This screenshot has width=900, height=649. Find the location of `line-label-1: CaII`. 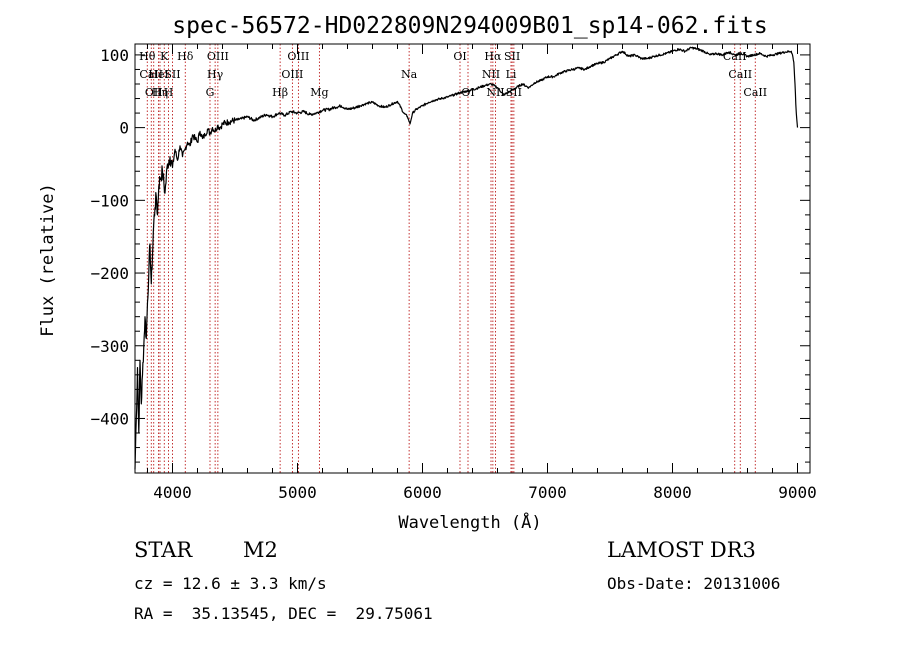

line-label-1: CaII is located at coordinates (151, 74).